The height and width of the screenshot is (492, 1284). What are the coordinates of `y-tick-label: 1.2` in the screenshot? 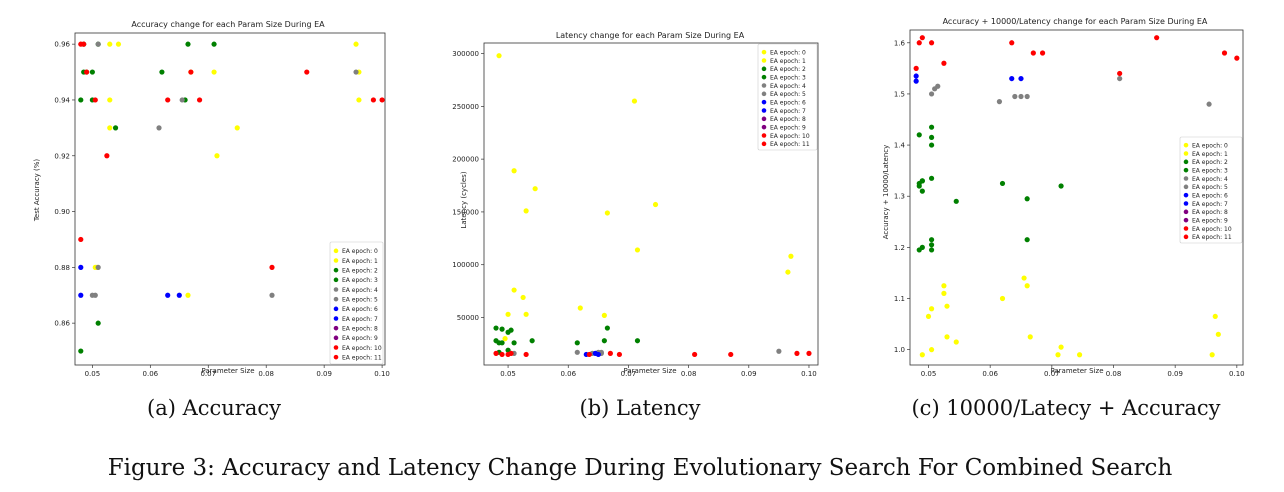 It's located at (899, 248).